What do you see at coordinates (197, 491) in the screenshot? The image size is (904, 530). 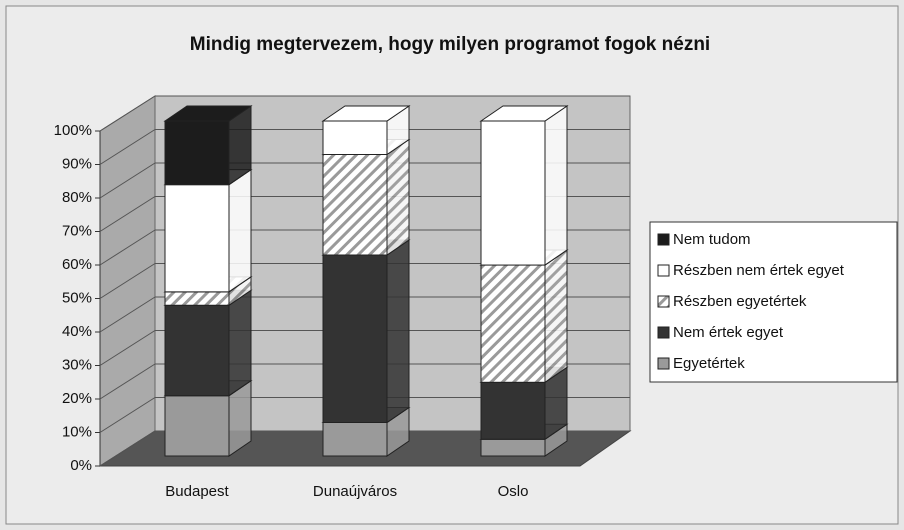 I see `x-tick-label: Budapest` at bounding box center [197, 491].